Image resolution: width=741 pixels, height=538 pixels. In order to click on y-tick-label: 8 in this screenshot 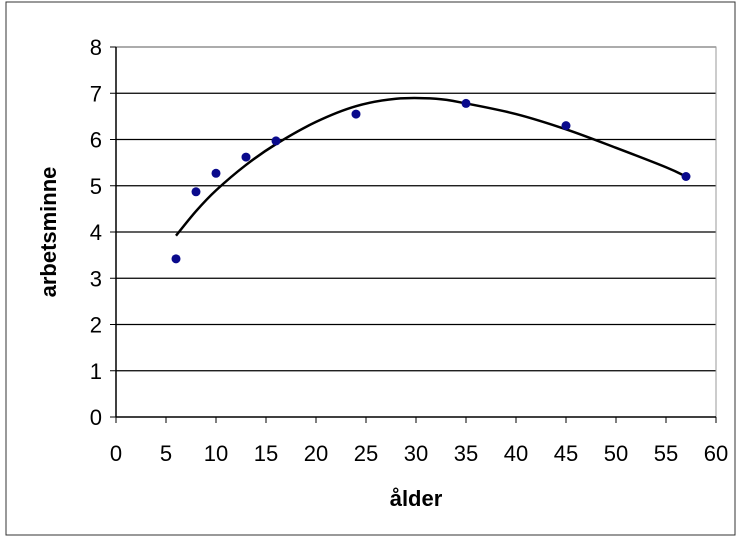, I will do `click(96, 47)`.